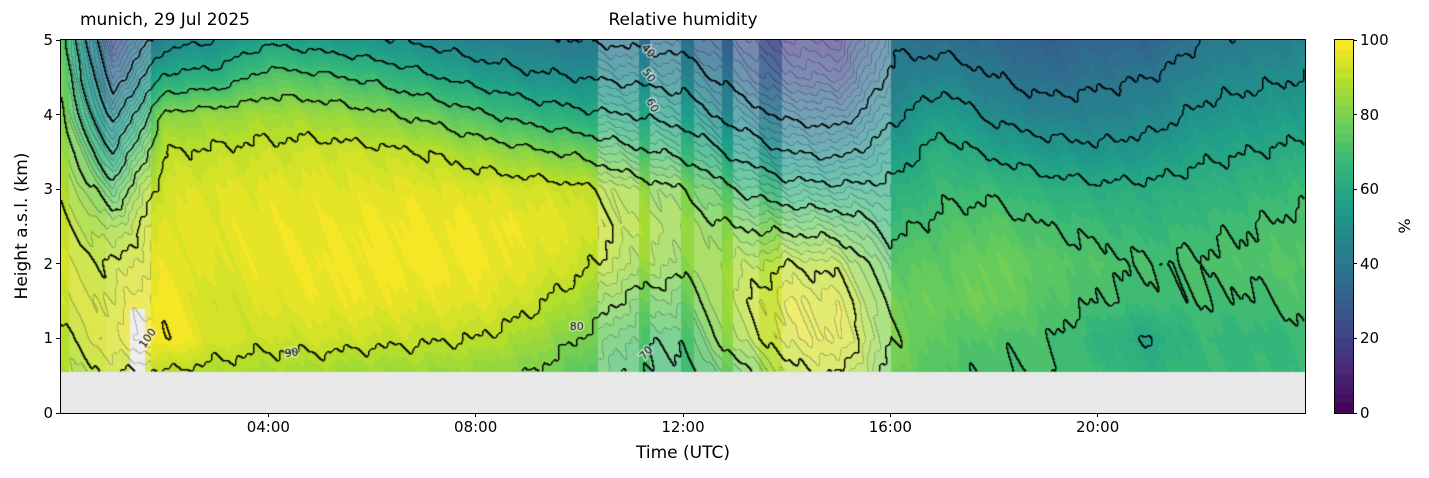  I want to click on x-tick-label: 20:00, so click(1098, 427).